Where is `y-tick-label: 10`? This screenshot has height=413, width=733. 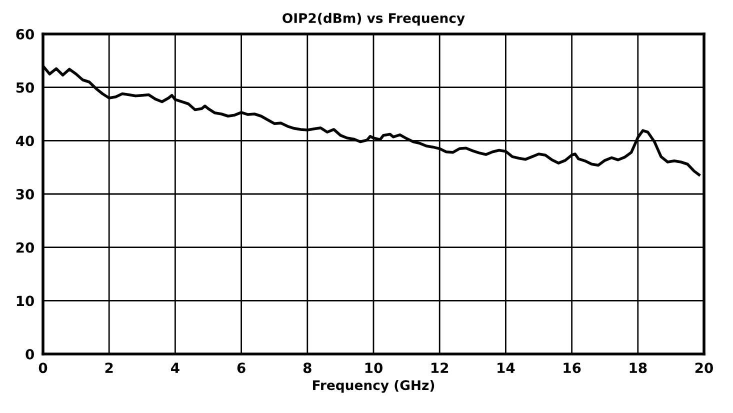
y-tick-label: 10 is located at coordinates (25, 301).